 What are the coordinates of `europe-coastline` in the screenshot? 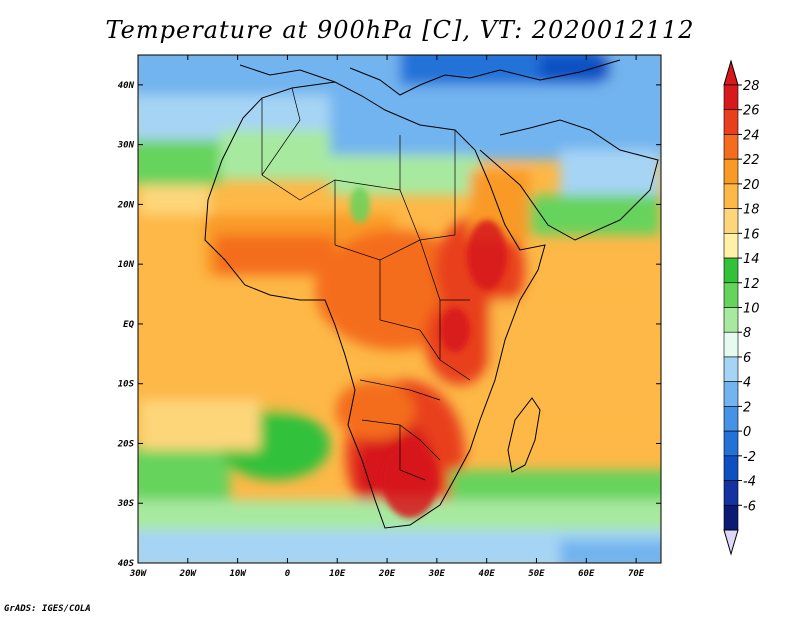 It's located at (430, 77).